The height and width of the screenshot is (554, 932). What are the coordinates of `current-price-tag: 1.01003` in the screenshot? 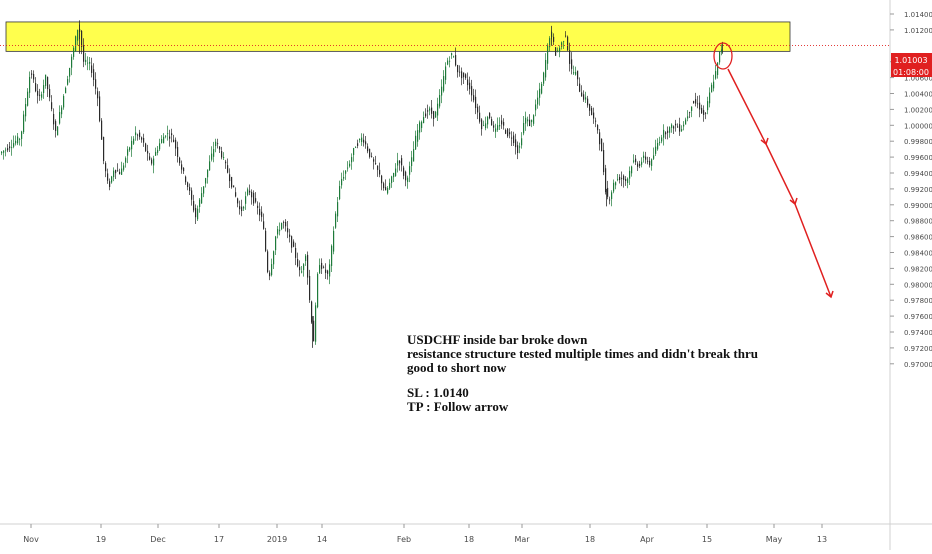 It's located at (911, 59).